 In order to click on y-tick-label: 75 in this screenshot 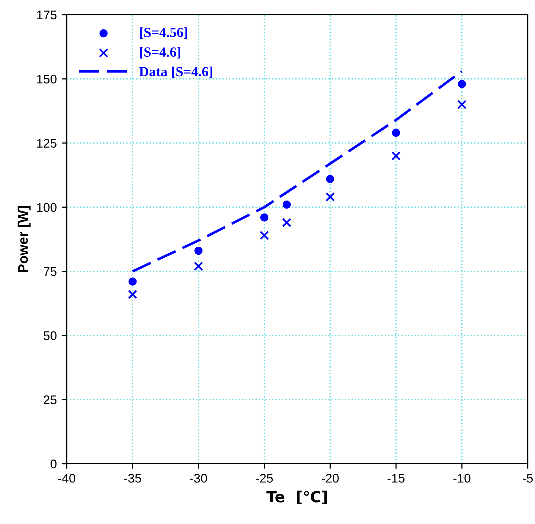, I will do `click(50, 272)`.